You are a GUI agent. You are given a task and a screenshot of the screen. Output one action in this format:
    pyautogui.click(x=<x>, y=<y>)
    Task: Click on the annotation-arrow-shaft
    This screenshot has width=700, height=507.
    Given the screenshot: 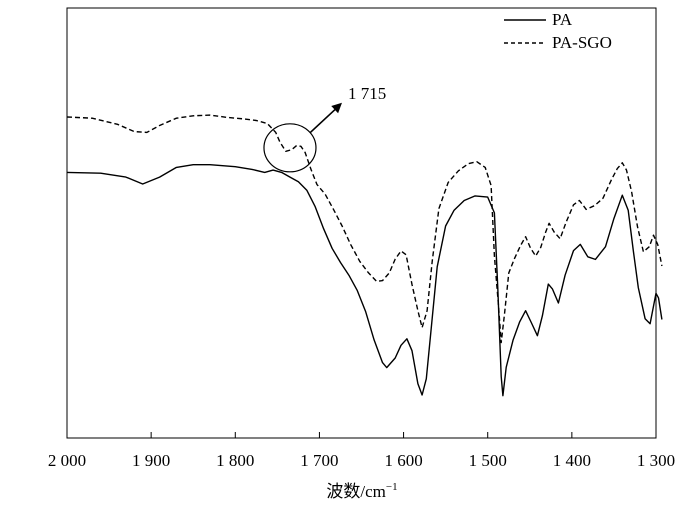 What is the action you would take?
    pyautogui.click(x=324, y=120)
    